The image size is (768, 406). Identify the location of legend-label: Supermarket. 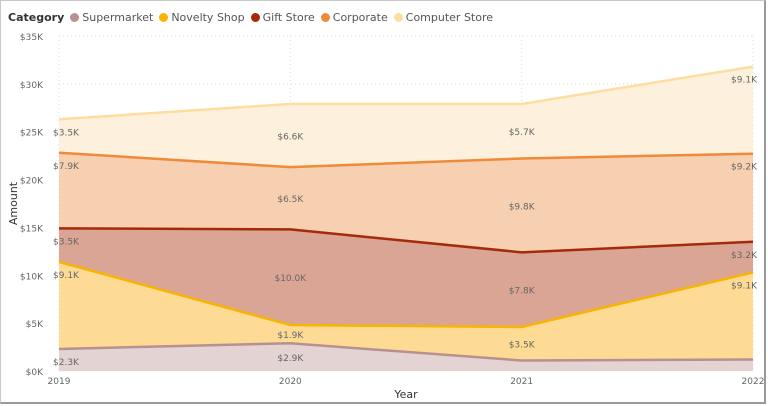
(118, 17).